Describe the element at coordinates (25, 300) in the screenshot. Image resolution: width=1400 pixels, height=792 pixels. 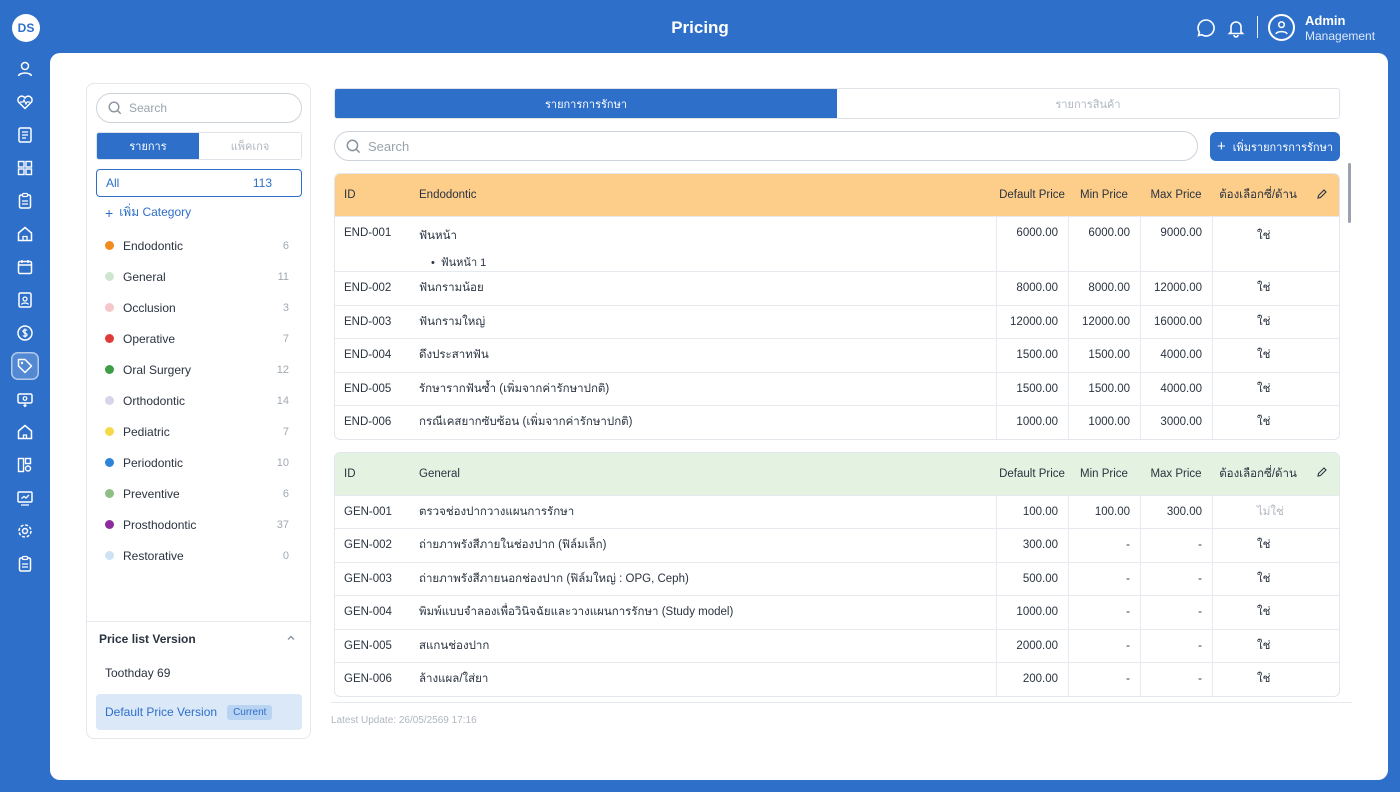
I see `patient-file-icon` at that location.